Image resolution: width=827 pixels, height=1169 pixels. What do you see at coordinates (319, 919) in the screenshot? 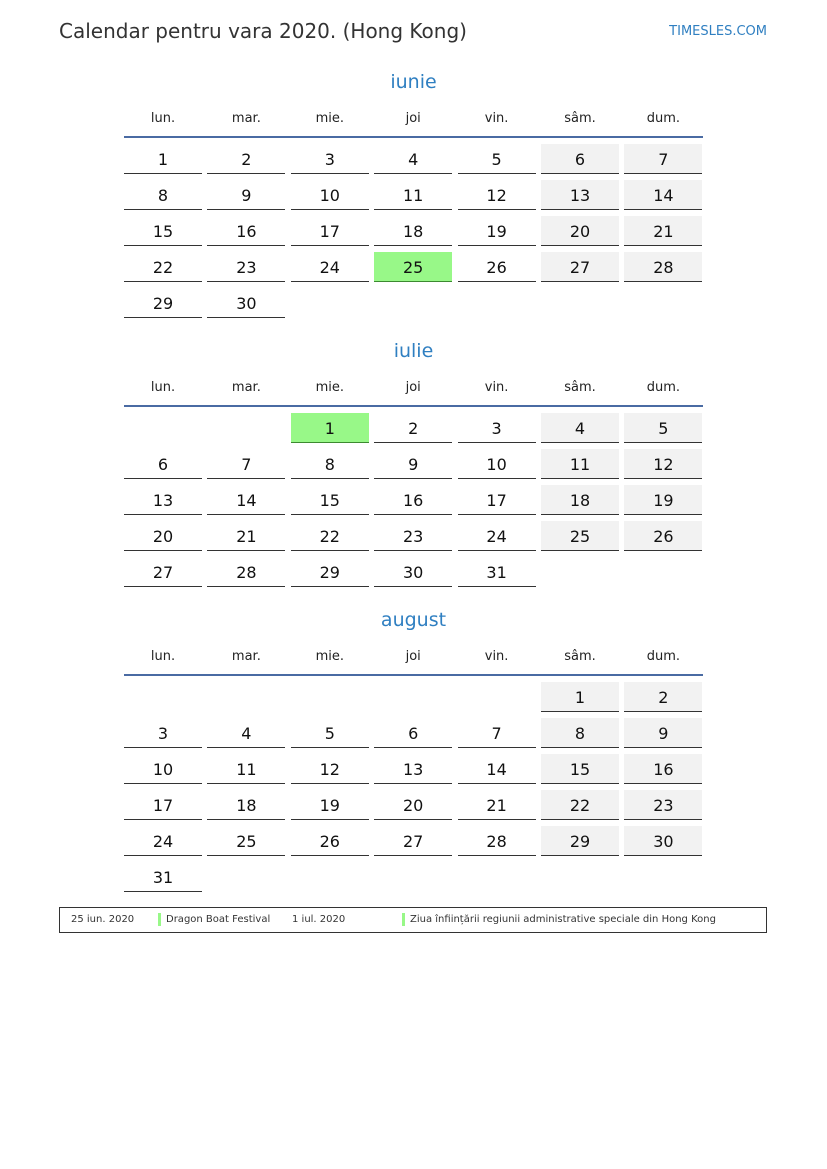
I see `legend-date: 1 iul. 2020` at bounding box center [319, 919].